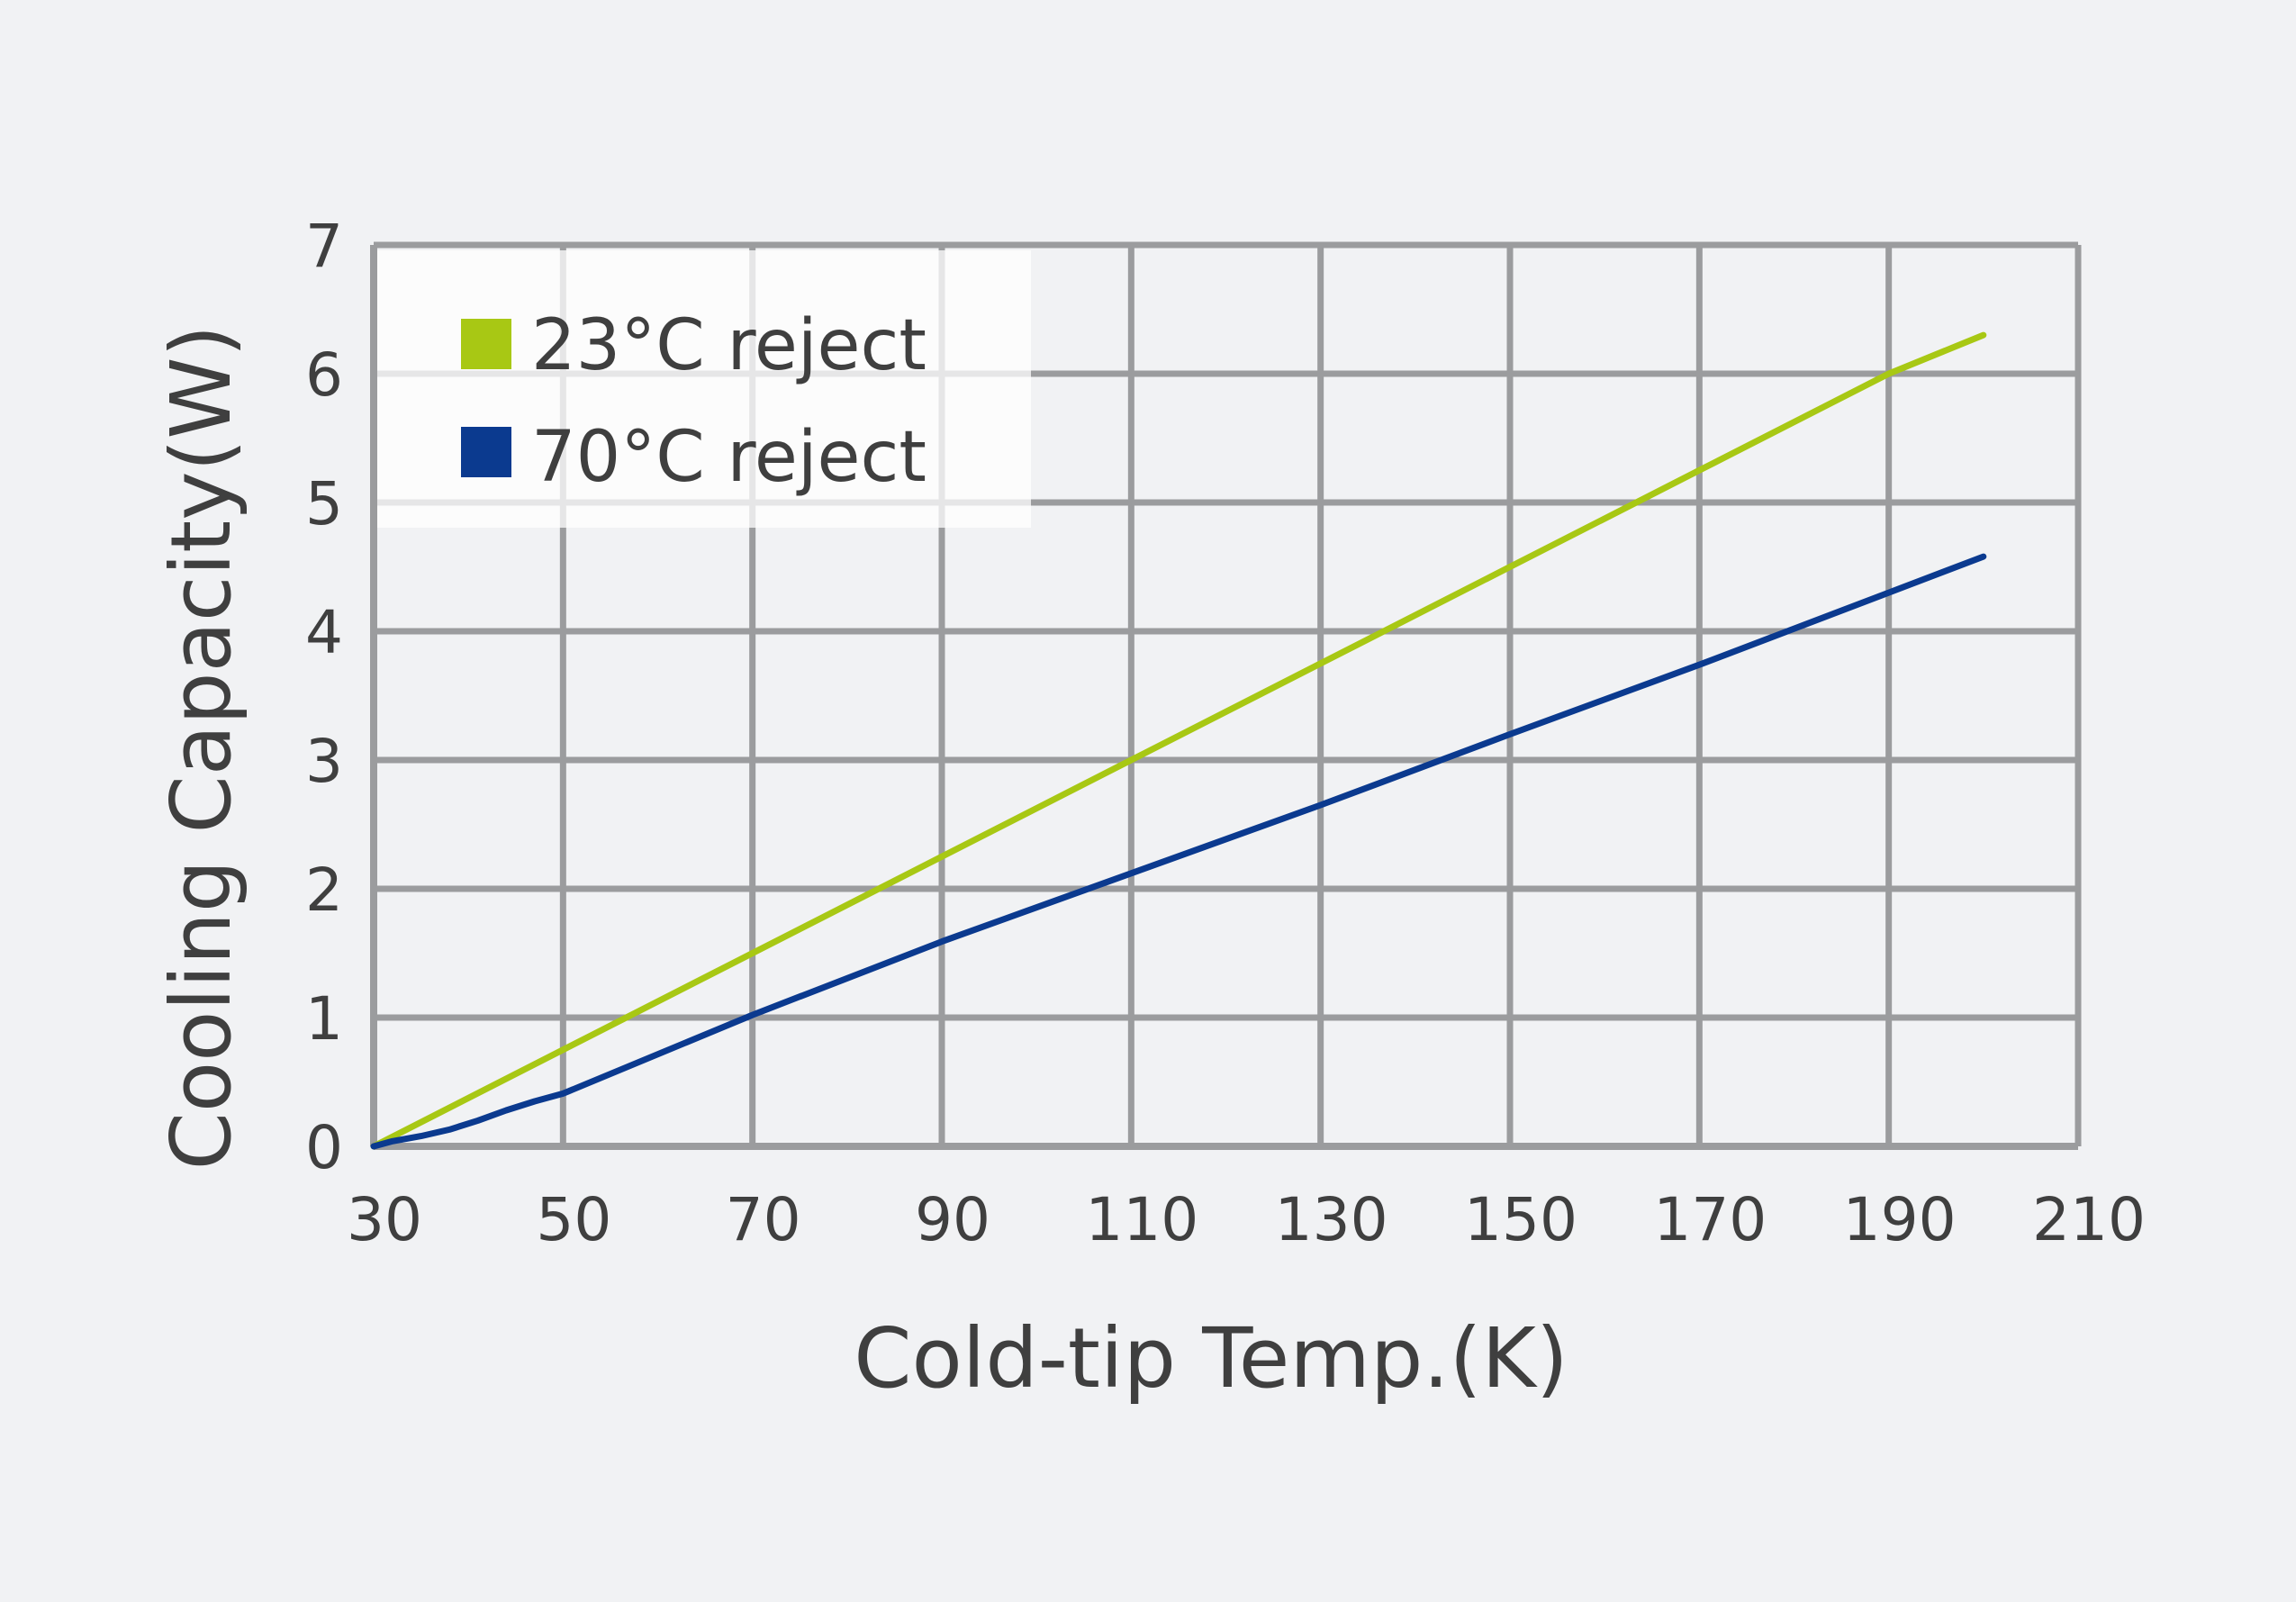 Image resolution: width=2296 pixels, height=1602 pixels. Describe the element at coordinates (324, 1147) in the screenshot. I see `y-tick-label: 0` at that location.